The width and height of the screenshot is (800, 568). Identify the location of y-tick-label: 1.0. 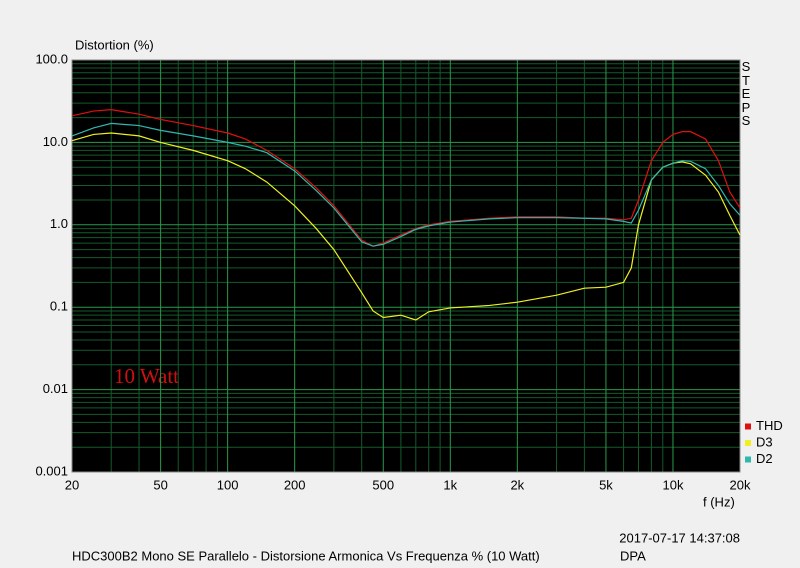
(59, 223).